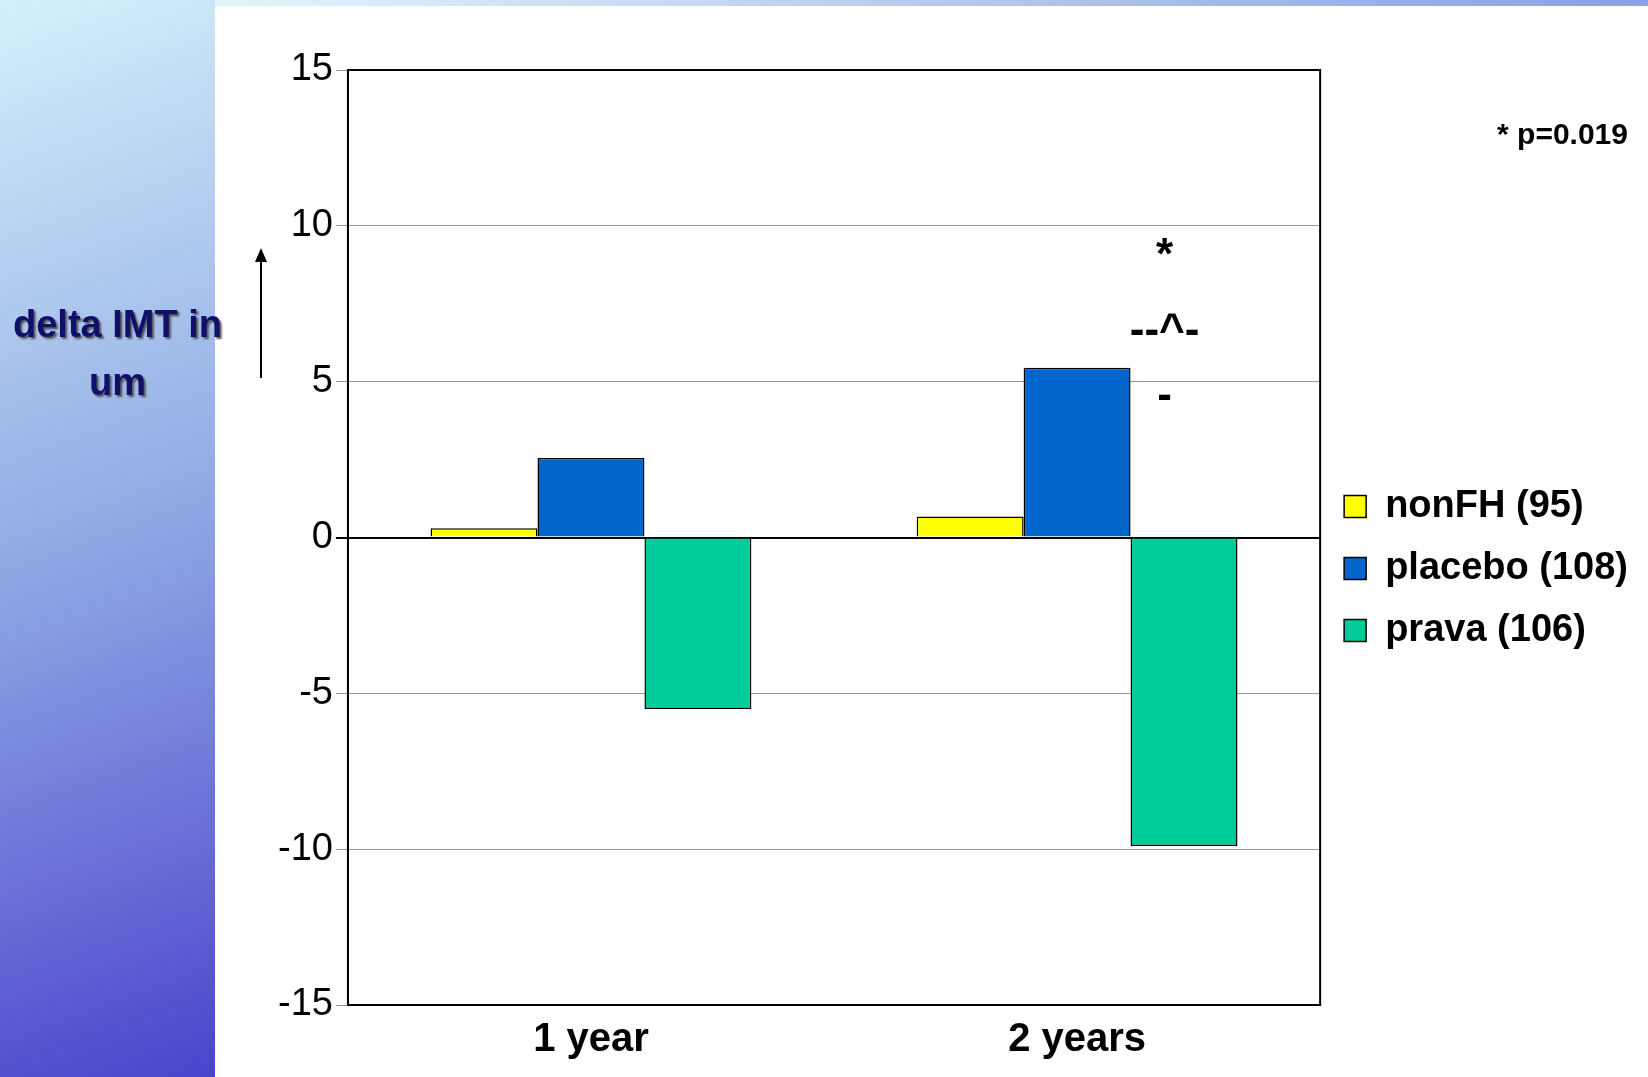  Describe the element at coordinates (305, 1002) in the screenshot. I see `y-tick-label: -15` at that location.